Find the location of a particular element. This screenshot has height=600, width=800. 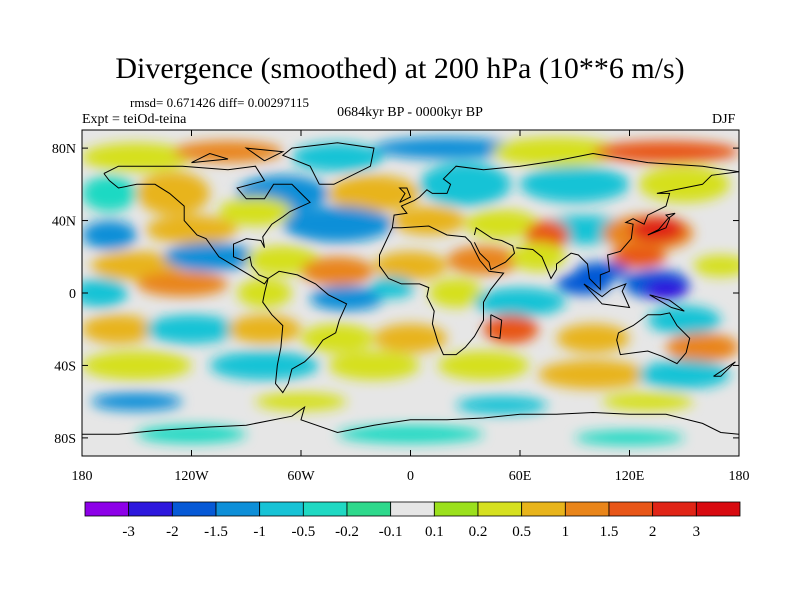

colorbar-label: 0.1 is located at coordinates (434, 532).